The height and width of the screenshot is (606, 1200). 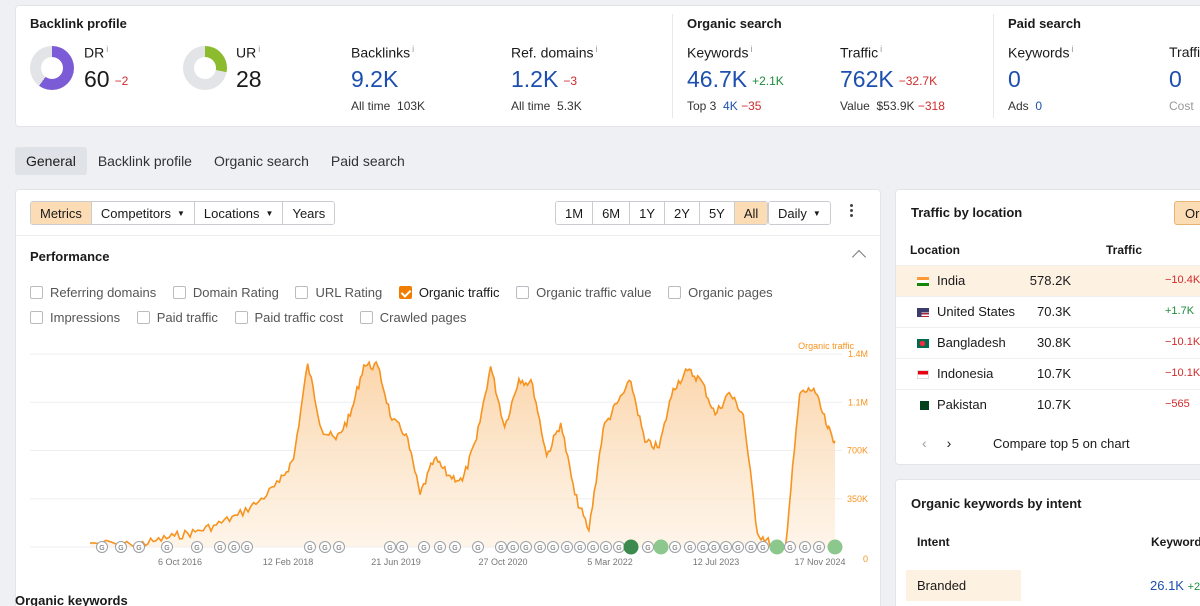 I want to click on backlinks-label: Backlinks i, so click(x=383, y=52).